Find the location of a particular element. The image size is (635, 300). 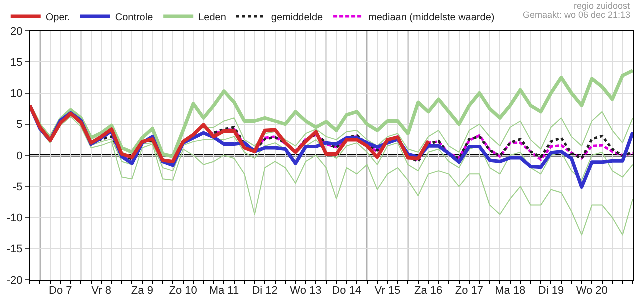

y-tick-label: 5 is located at coordinates (19, 125).